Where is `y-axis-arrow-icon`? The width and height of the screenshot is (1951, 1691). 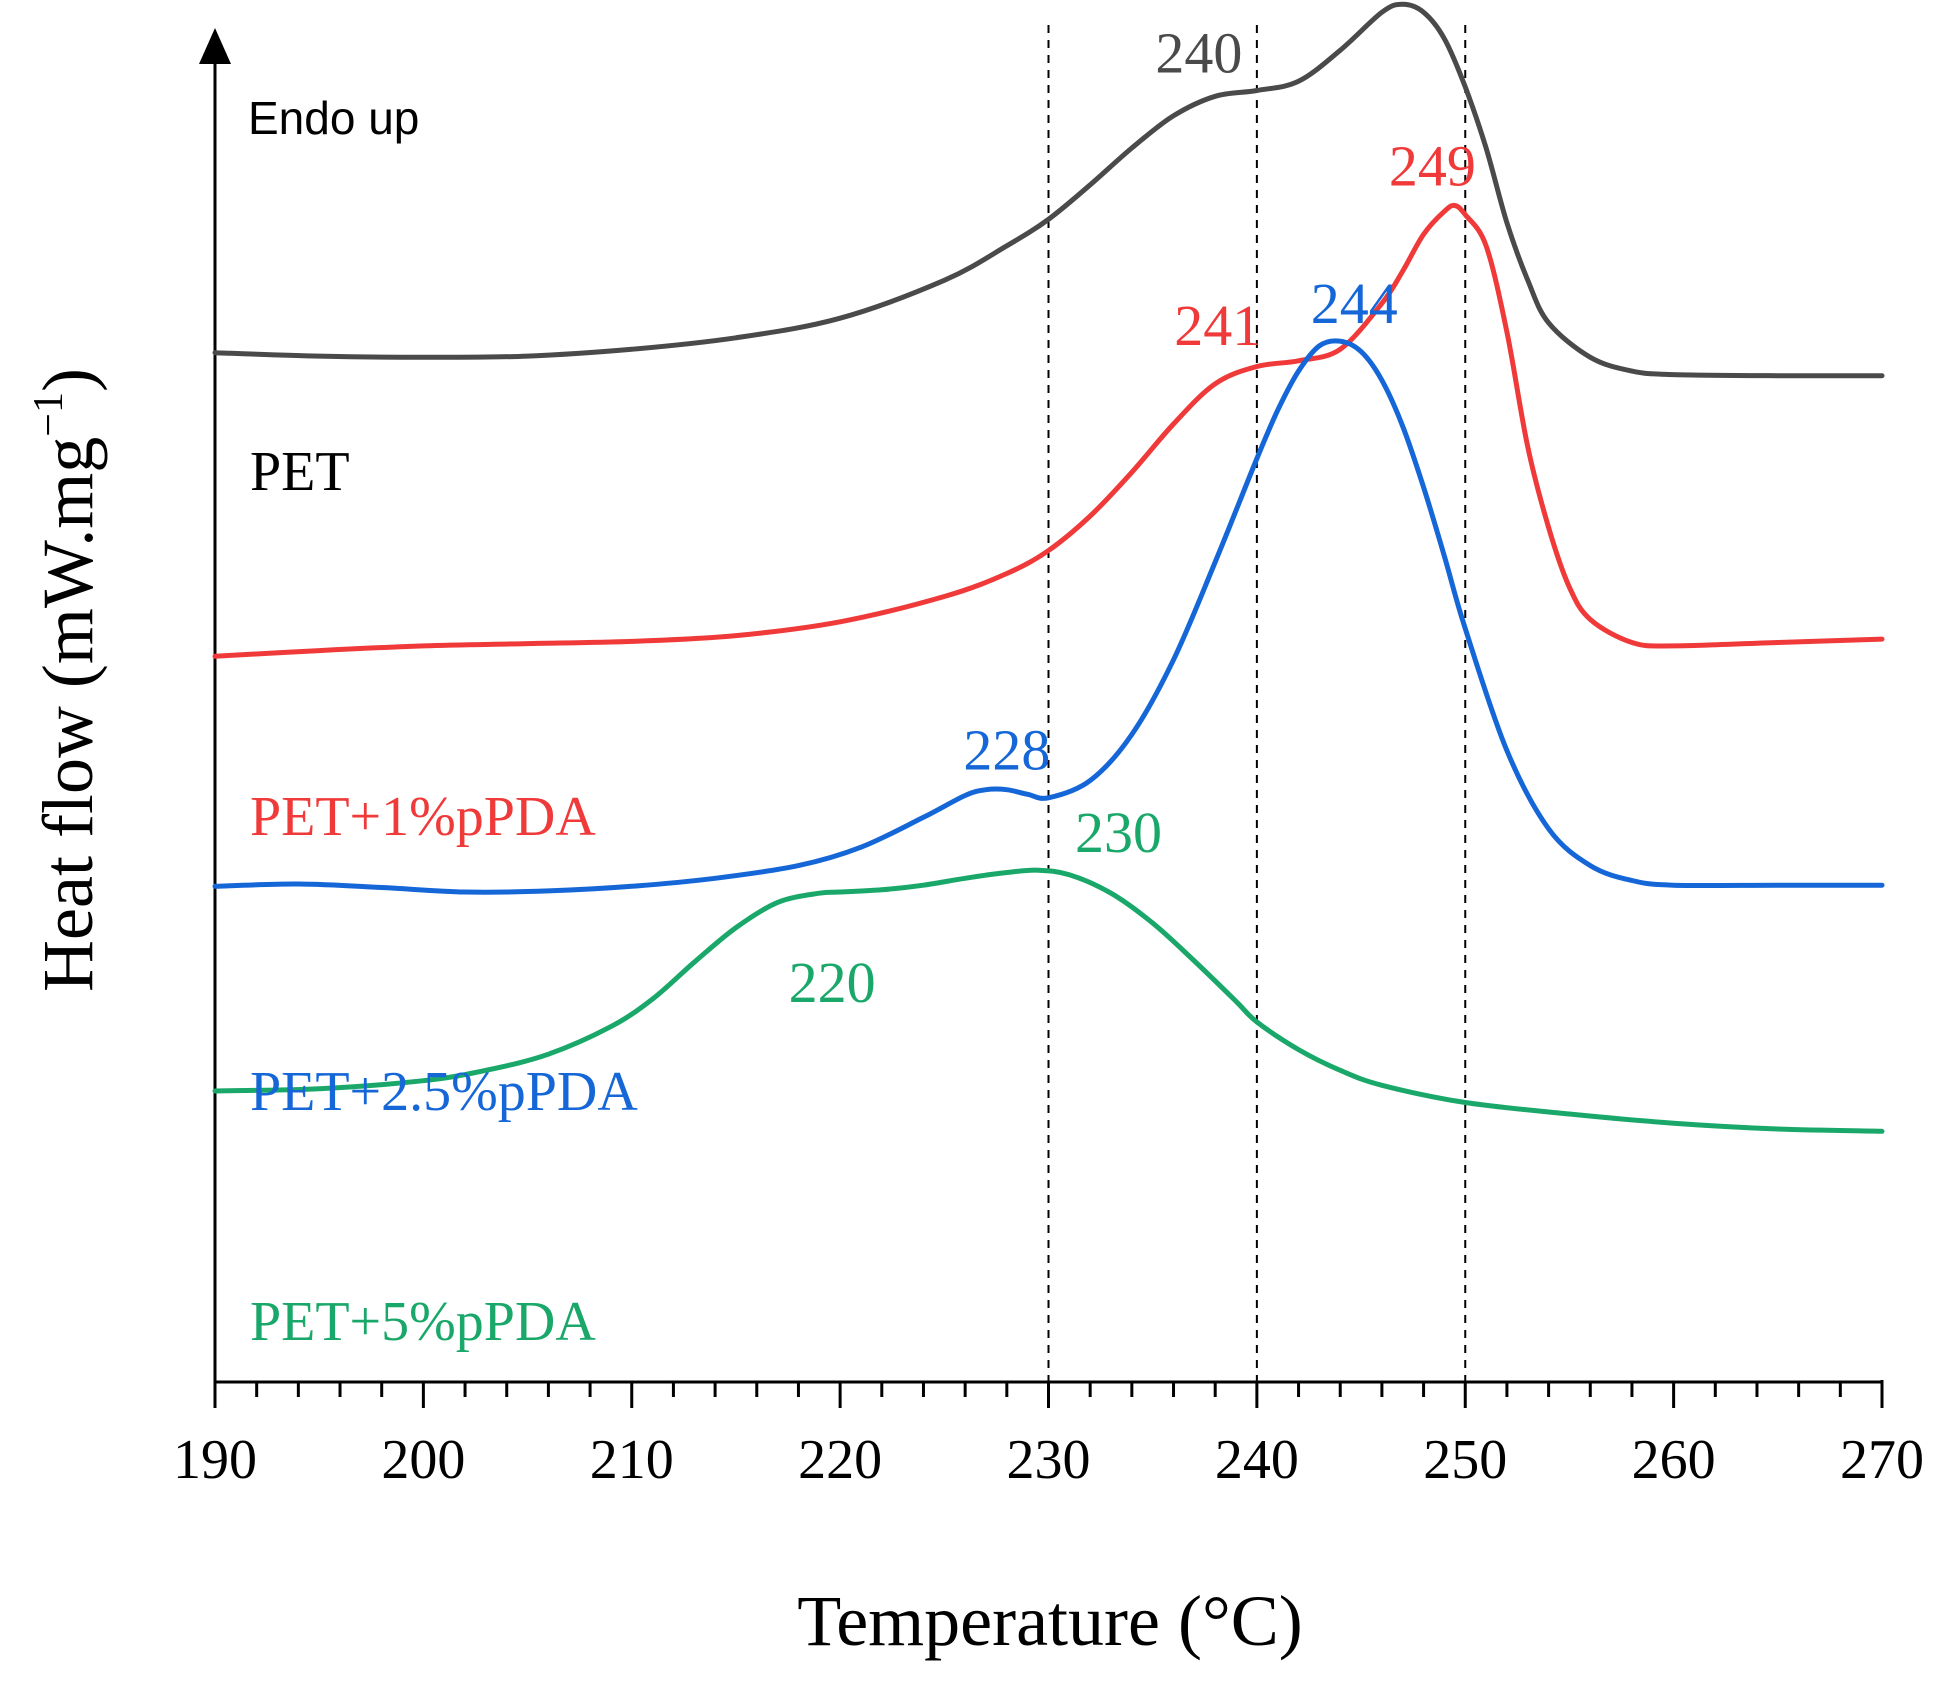
y-axis-arrow-icon is located at coordinates (215, 46).